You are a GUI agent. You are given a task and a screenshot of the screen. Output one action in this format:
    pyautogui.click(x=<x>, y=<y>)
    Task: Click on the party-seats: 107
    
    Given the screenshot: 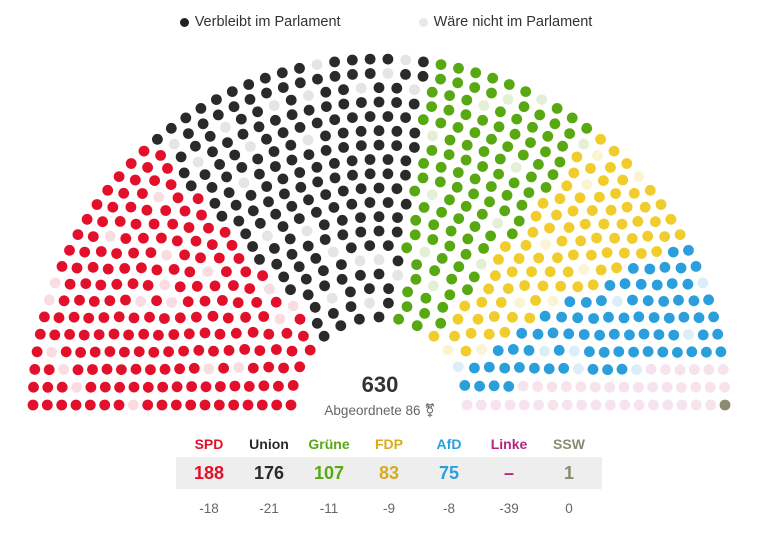 What is the action you would take?
    pyautogui.click(x=329, y=473)
    